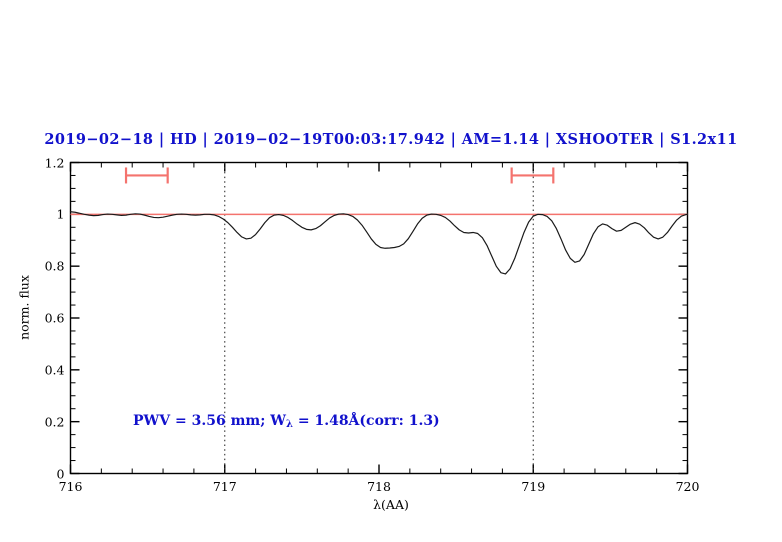 The image size is (782, 542). I want to click on x-axis-label: λ(AA), so click(391, 504).